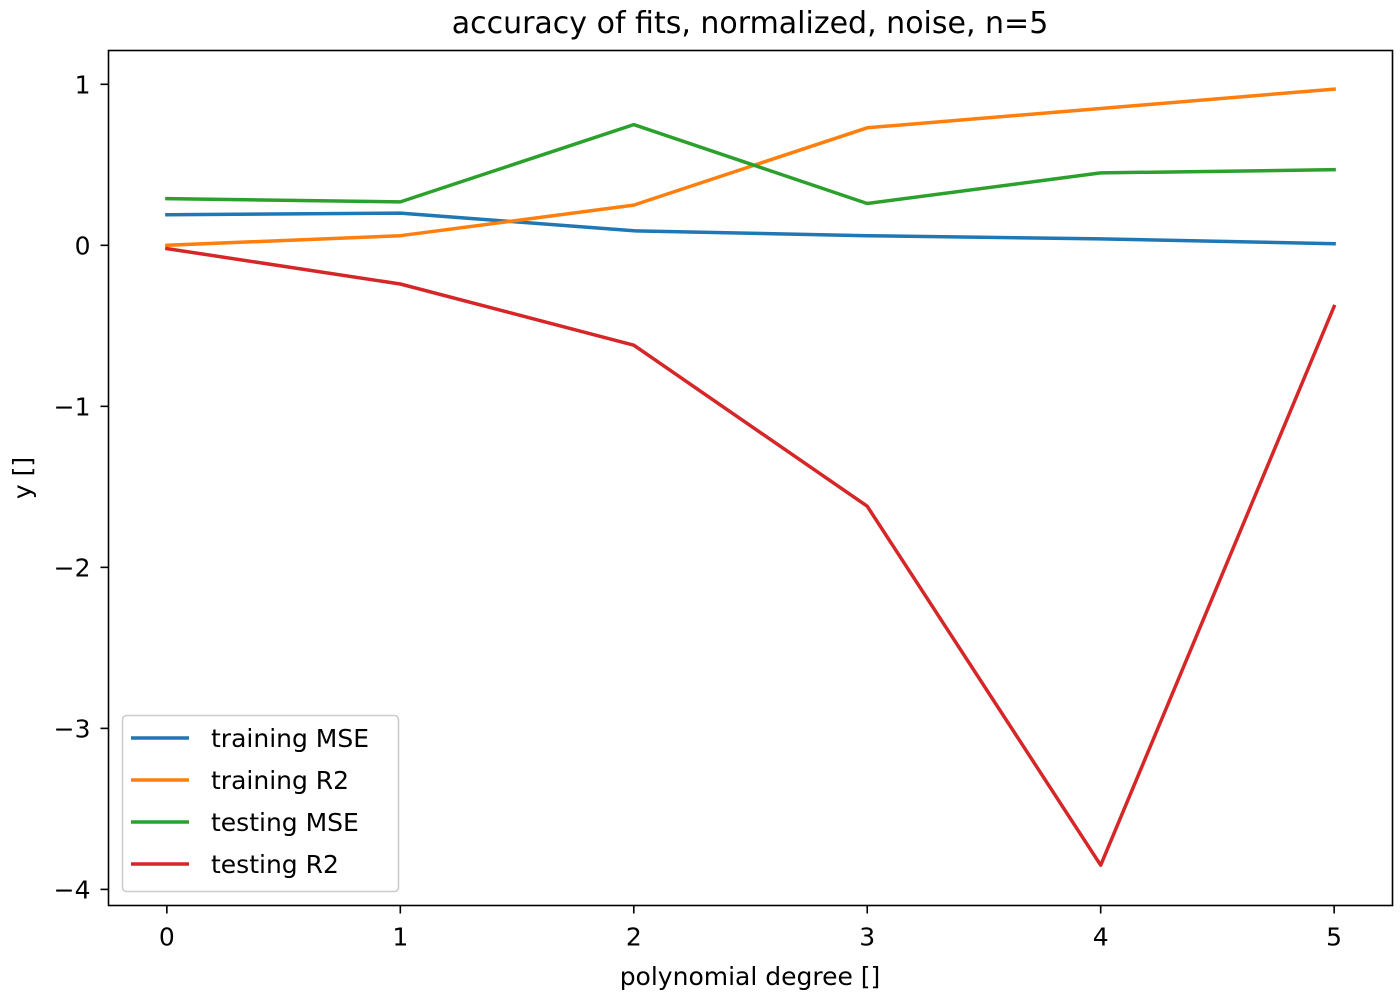 The height and width of the screenshot is (1000, 1400). I want to click on legend-label-3: testing R2, so click(275, 864).